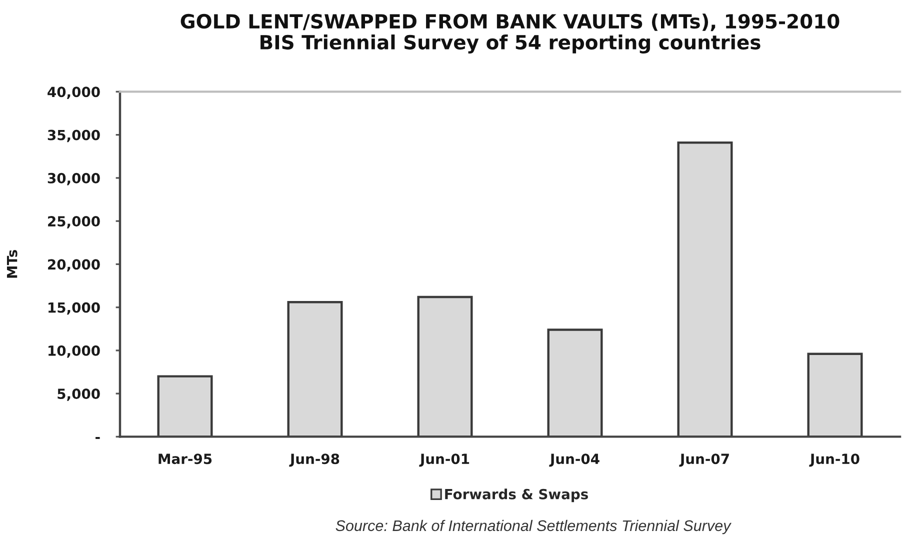 The height and width of the screenshot is (538, 902). I want to click on x-tick-label: Jun-01, so click(444, 460).